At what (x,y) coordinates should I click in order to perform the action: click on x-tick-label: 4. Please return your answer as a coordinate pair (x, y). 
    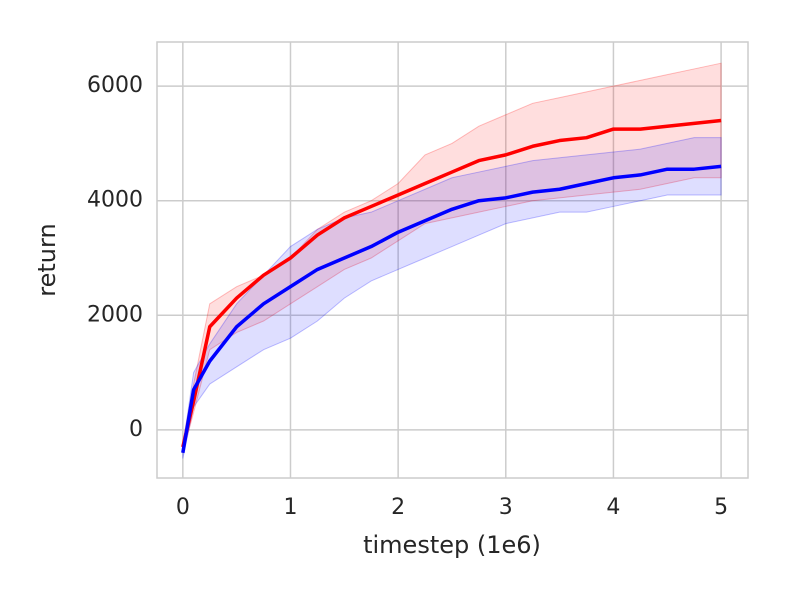
    Looking at the image, I should click on (613, 507).